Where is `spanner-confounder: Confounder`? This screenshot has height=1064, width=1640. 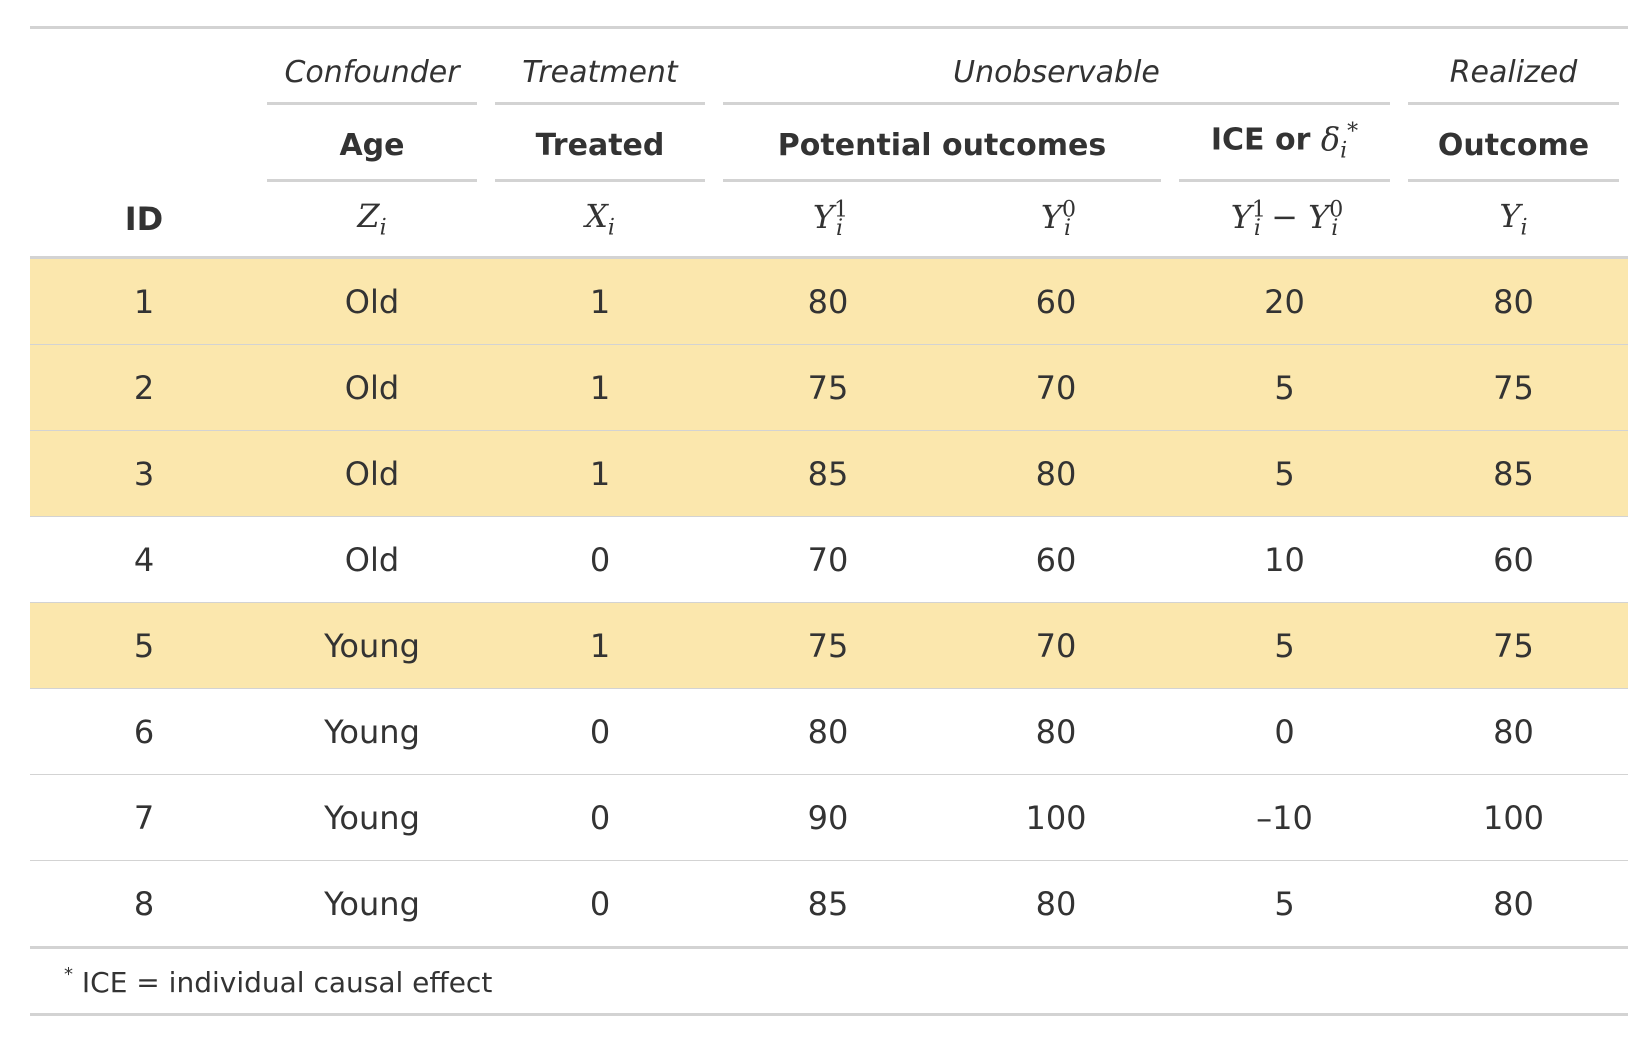 spanner-confounder: Confounder is located at coordinates (372, 66).